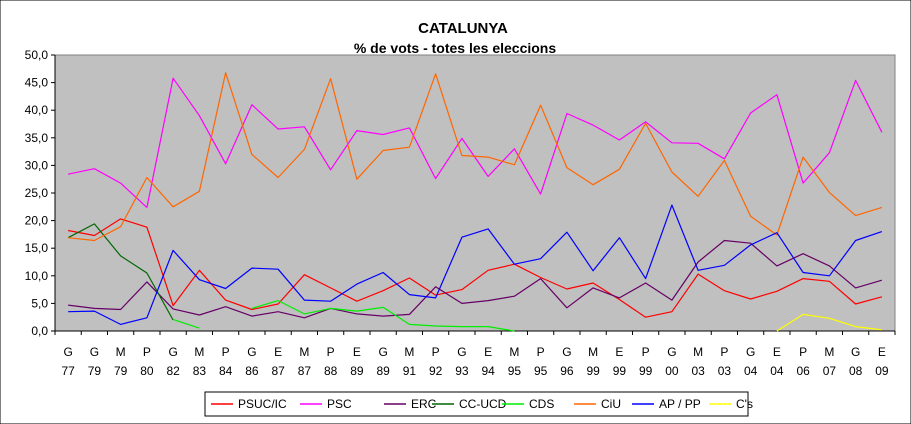  What do you see at coordinates (680, 404) in the screenshot?
I see `legend-label: AP / PP` at bounding box center [680, 404].